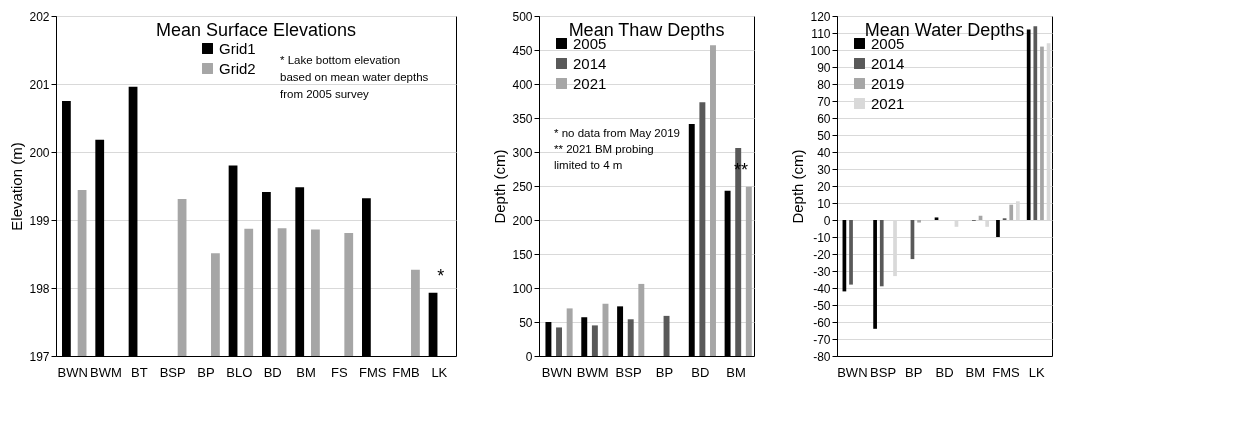  Describe the element at coordinates (339, 372) in the screenshot. I see `x-tick-label: FS` at that location.